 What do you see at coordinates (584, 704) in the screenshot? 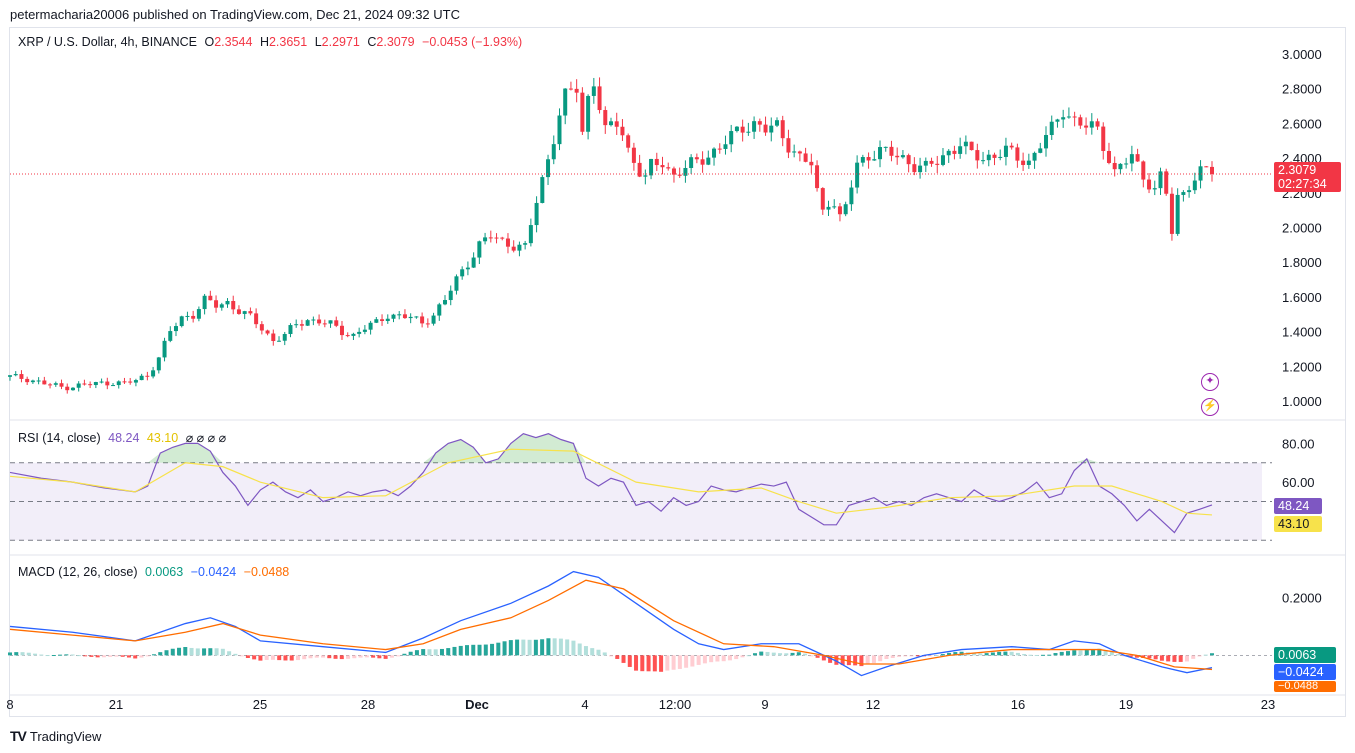
I see `time-tick-label: 4` at bounding box center [584, 704].